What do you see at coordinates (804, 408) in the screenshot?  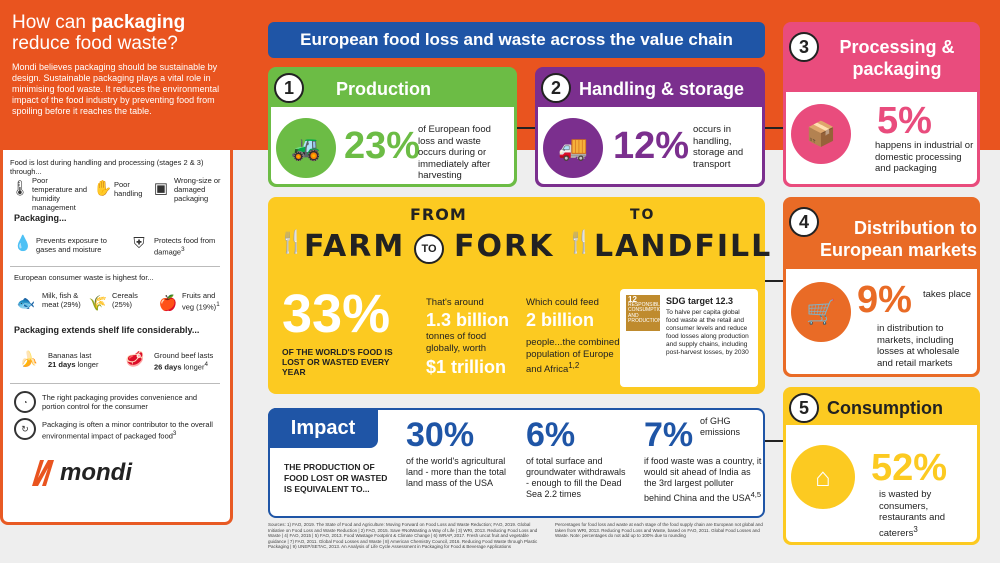 I see `step-number: 5` at bounding box center [804, 408].